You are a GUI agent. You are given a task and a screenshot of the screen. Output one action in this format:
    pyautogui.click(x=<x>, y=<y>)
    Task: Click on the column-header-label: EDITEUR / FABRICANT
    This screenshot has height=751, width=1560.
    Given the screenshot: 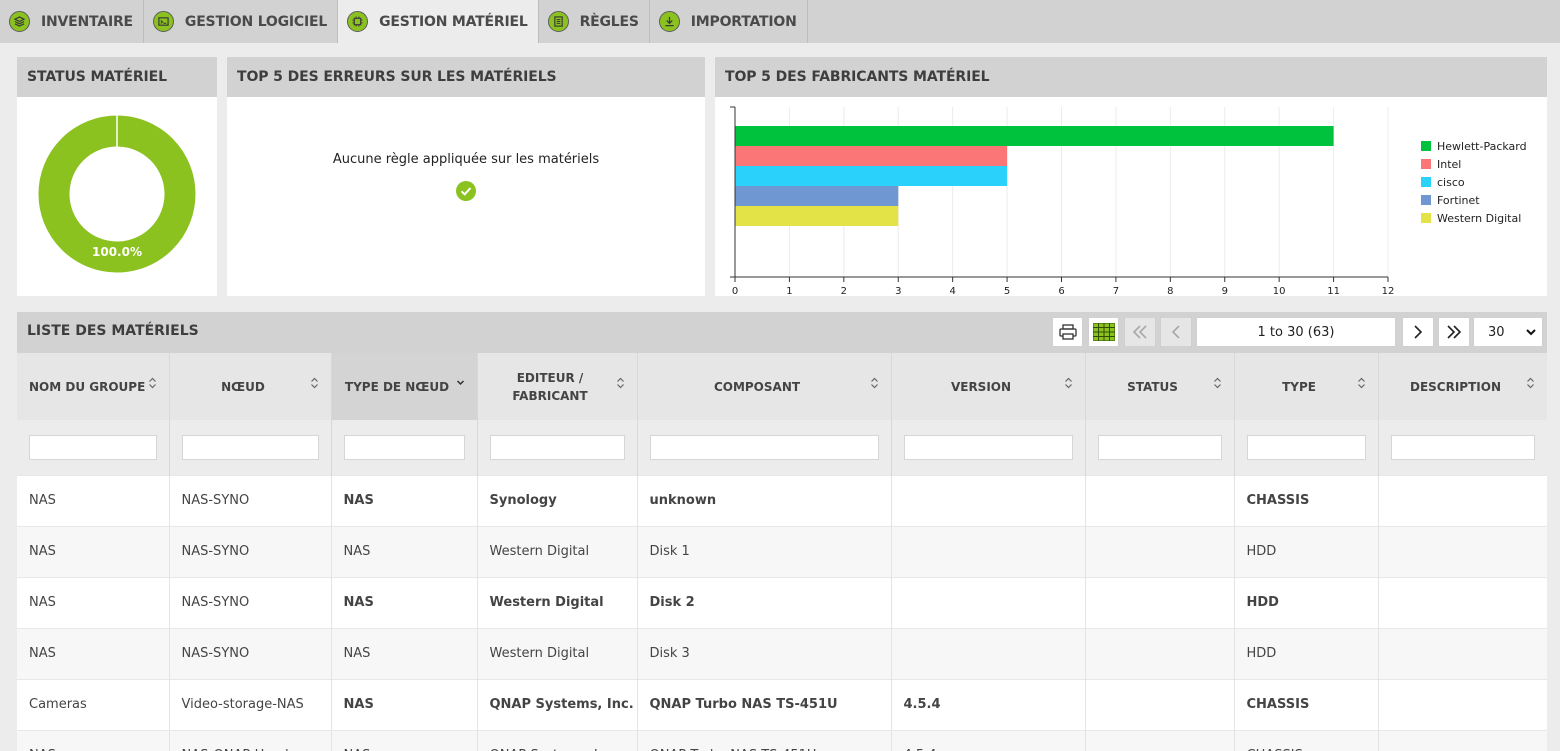 What is the action you would take?
    pyautogui.click(x=550, y=386)
    